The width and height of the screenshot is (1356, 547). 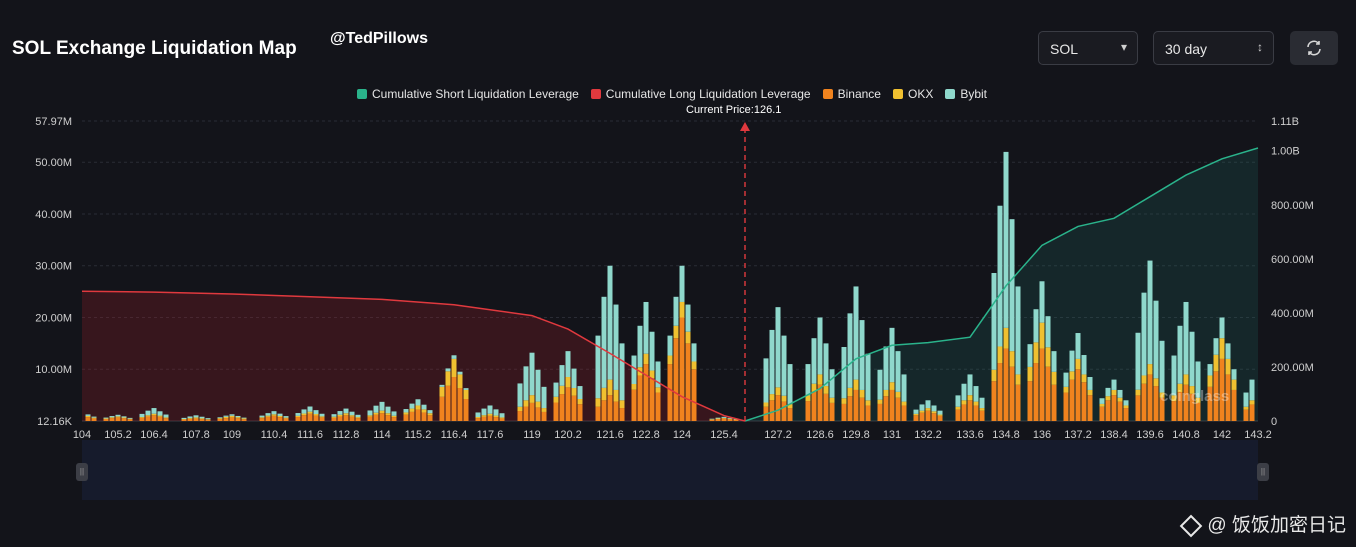 I want to click on zoom-slider-left-handle: ||, so click(x=82, y=472).